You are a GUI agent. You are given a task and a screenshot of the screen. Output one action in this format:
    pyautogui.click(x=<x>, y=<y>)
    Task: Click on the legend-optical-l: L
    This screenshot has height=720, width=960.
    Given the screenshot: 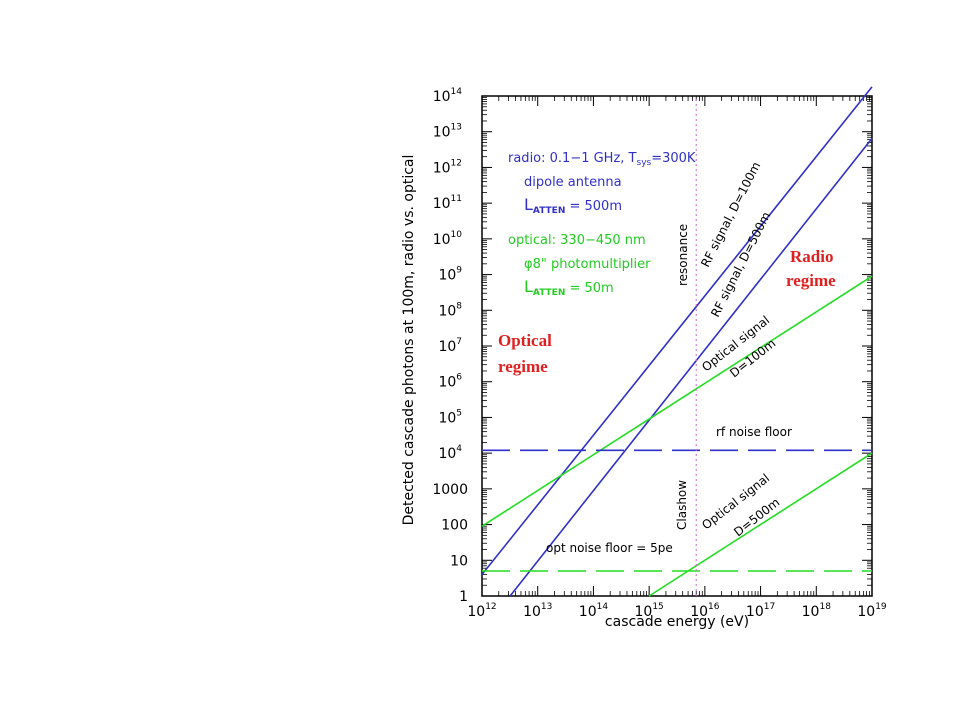 What is the action you would take?
    pyautogui.click(x=528, y=286)
    